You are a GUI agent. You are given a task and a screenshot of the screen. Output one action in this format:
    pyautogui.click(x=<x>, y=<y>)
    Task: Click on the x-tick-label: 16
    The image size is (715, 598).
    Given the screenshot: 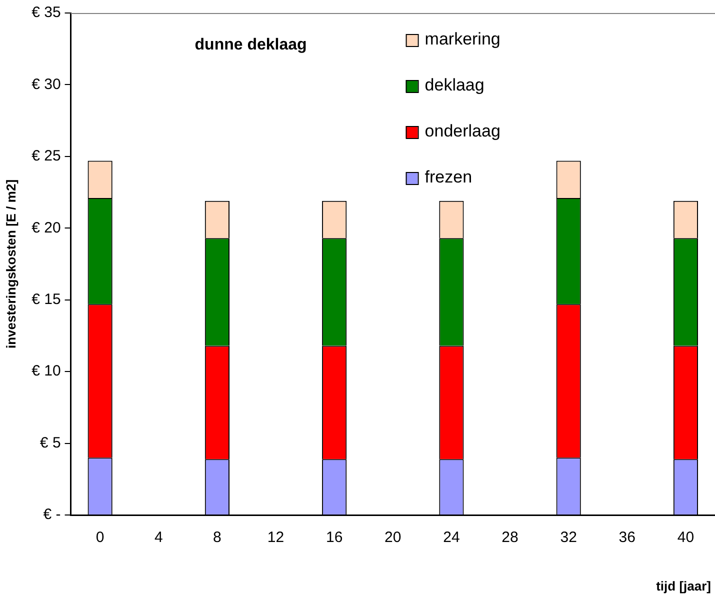 What is the action you would take?
    pyautogui.click(x=334, y=537)
    